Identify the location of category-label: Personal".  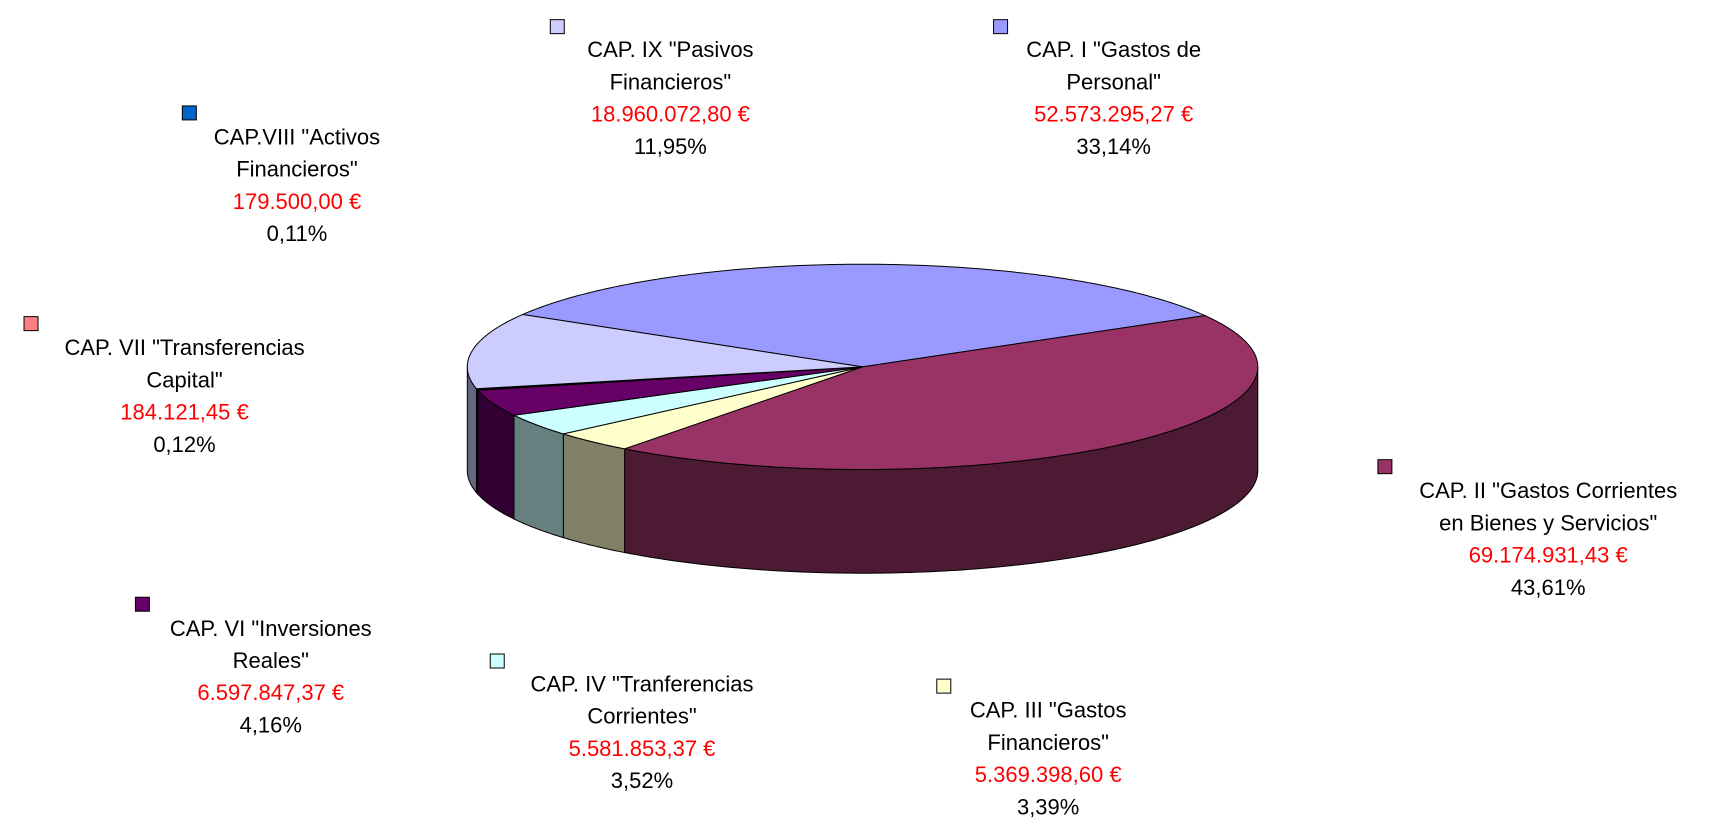
(1113, 81).